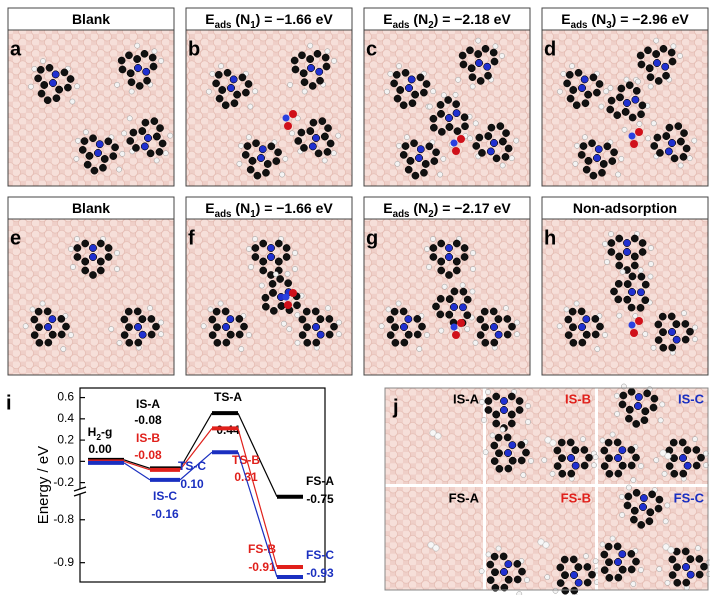 This screenshot has height=595, width=710. I want to click on connector, so click(196, 440).